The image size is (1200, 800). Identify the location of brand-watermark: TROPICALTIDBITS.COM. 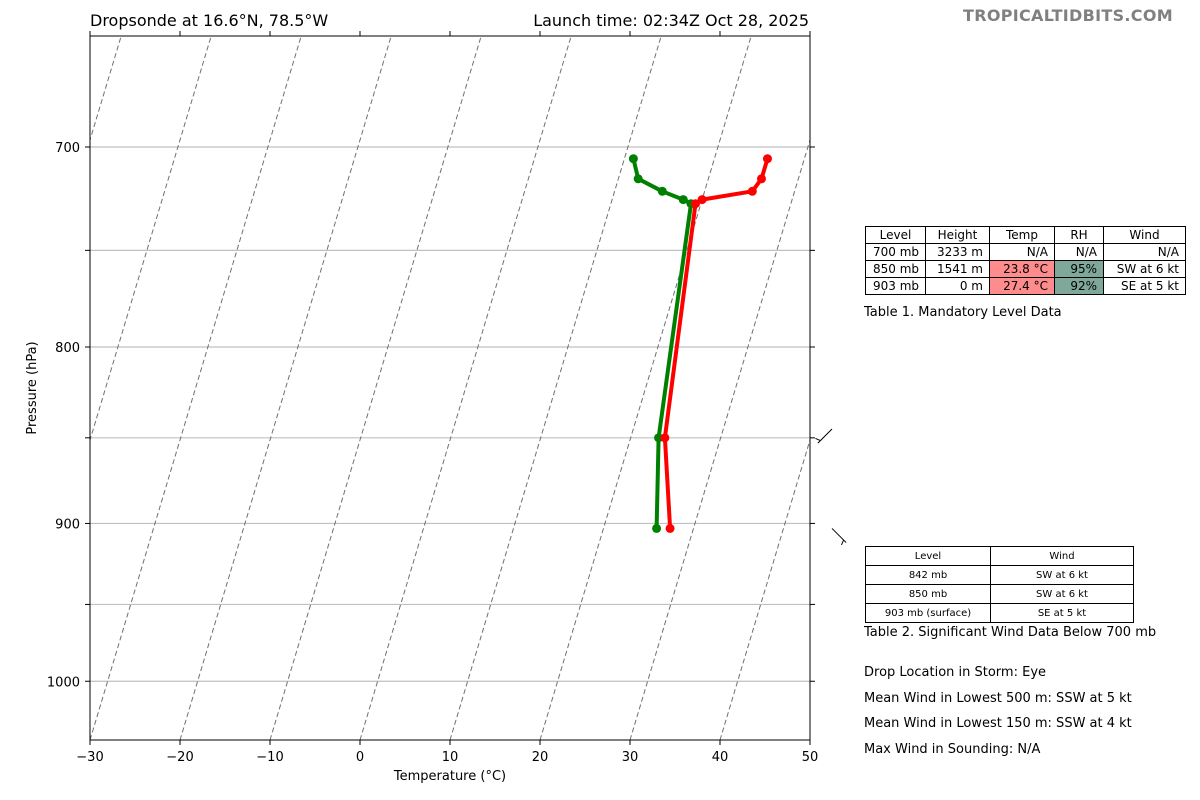
(1068, 15).